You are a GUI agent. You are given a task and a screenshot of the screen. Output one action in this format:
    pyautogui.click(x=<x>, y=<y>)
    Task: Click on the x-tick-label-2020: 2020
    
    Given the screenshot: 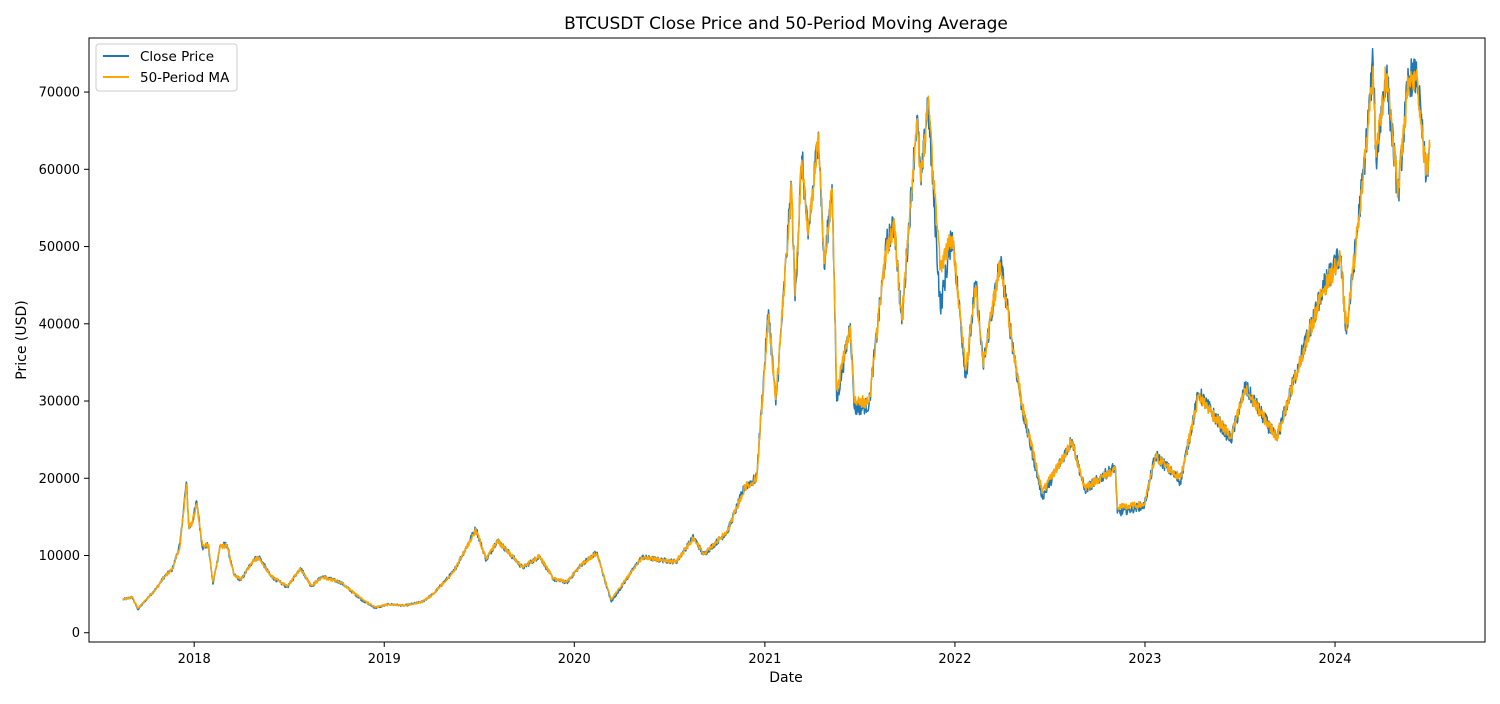 What is the action you would take?
    pyautogui.click(x=574, y=659)
    